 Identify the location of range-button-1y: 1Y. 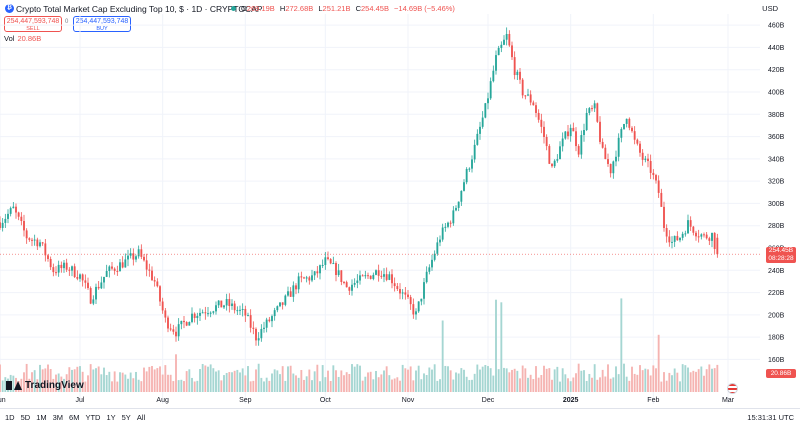
(111, 417).